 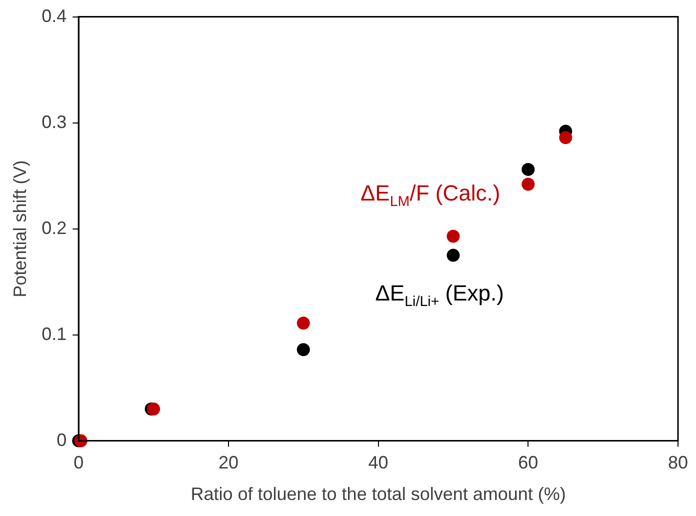 I want to click on x-tick-label: 60, so click(x=528, y=462).